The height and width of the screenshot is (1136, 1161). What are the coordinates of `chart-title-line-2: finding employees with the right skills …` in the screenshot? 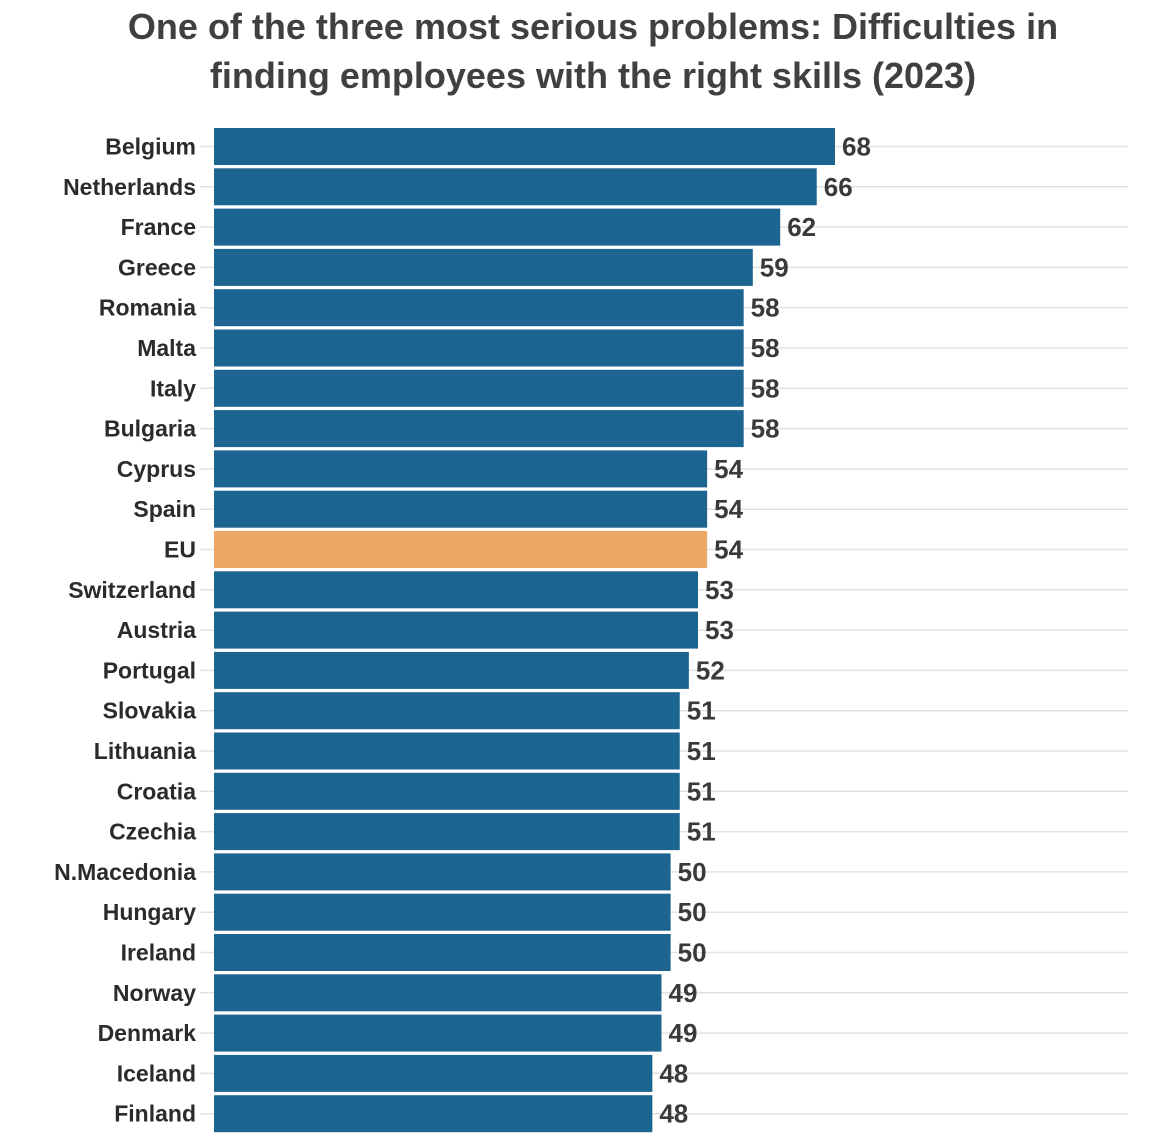 It's located at (593, 75).